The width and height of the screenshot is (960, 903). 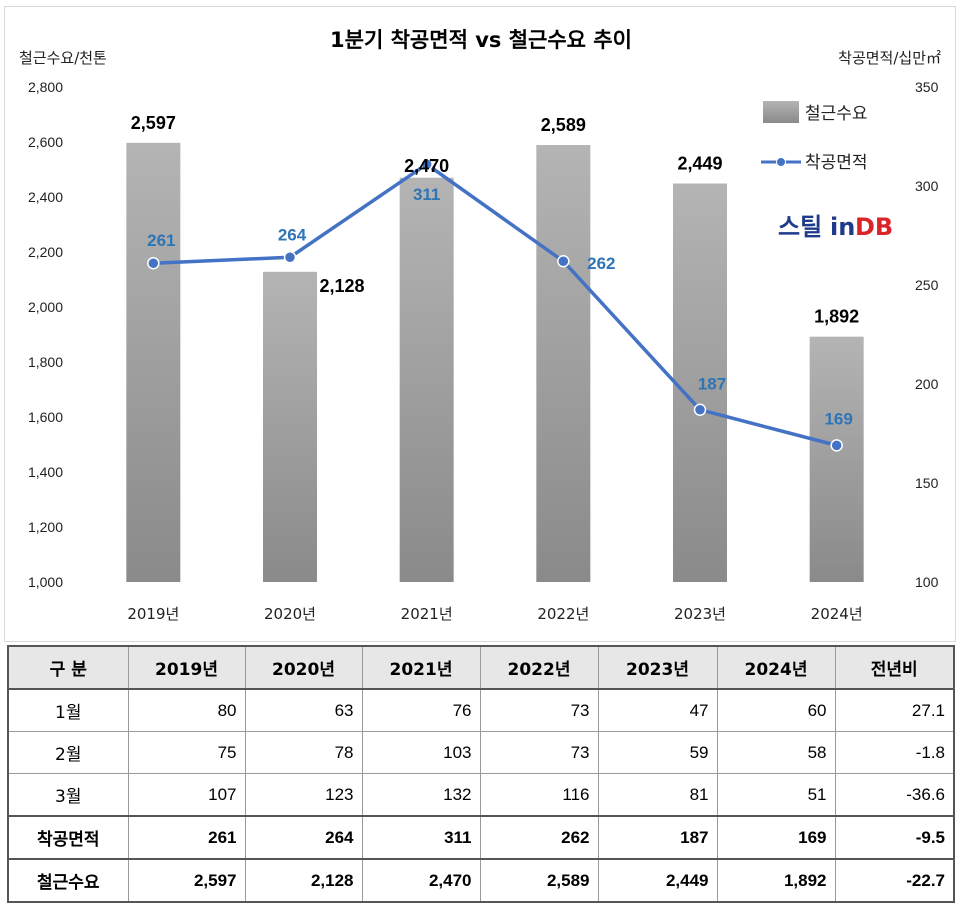 What do you see at coordinates (776, 752) in the screenshot?
I see `table-cell: 58` at bounding box center [776, 752].